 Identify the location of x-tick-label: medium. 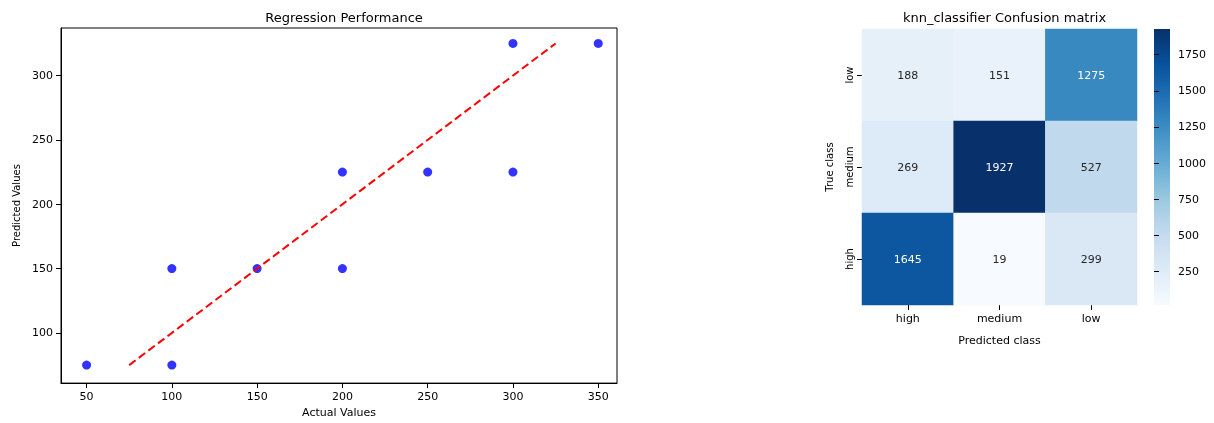
(999, 318).